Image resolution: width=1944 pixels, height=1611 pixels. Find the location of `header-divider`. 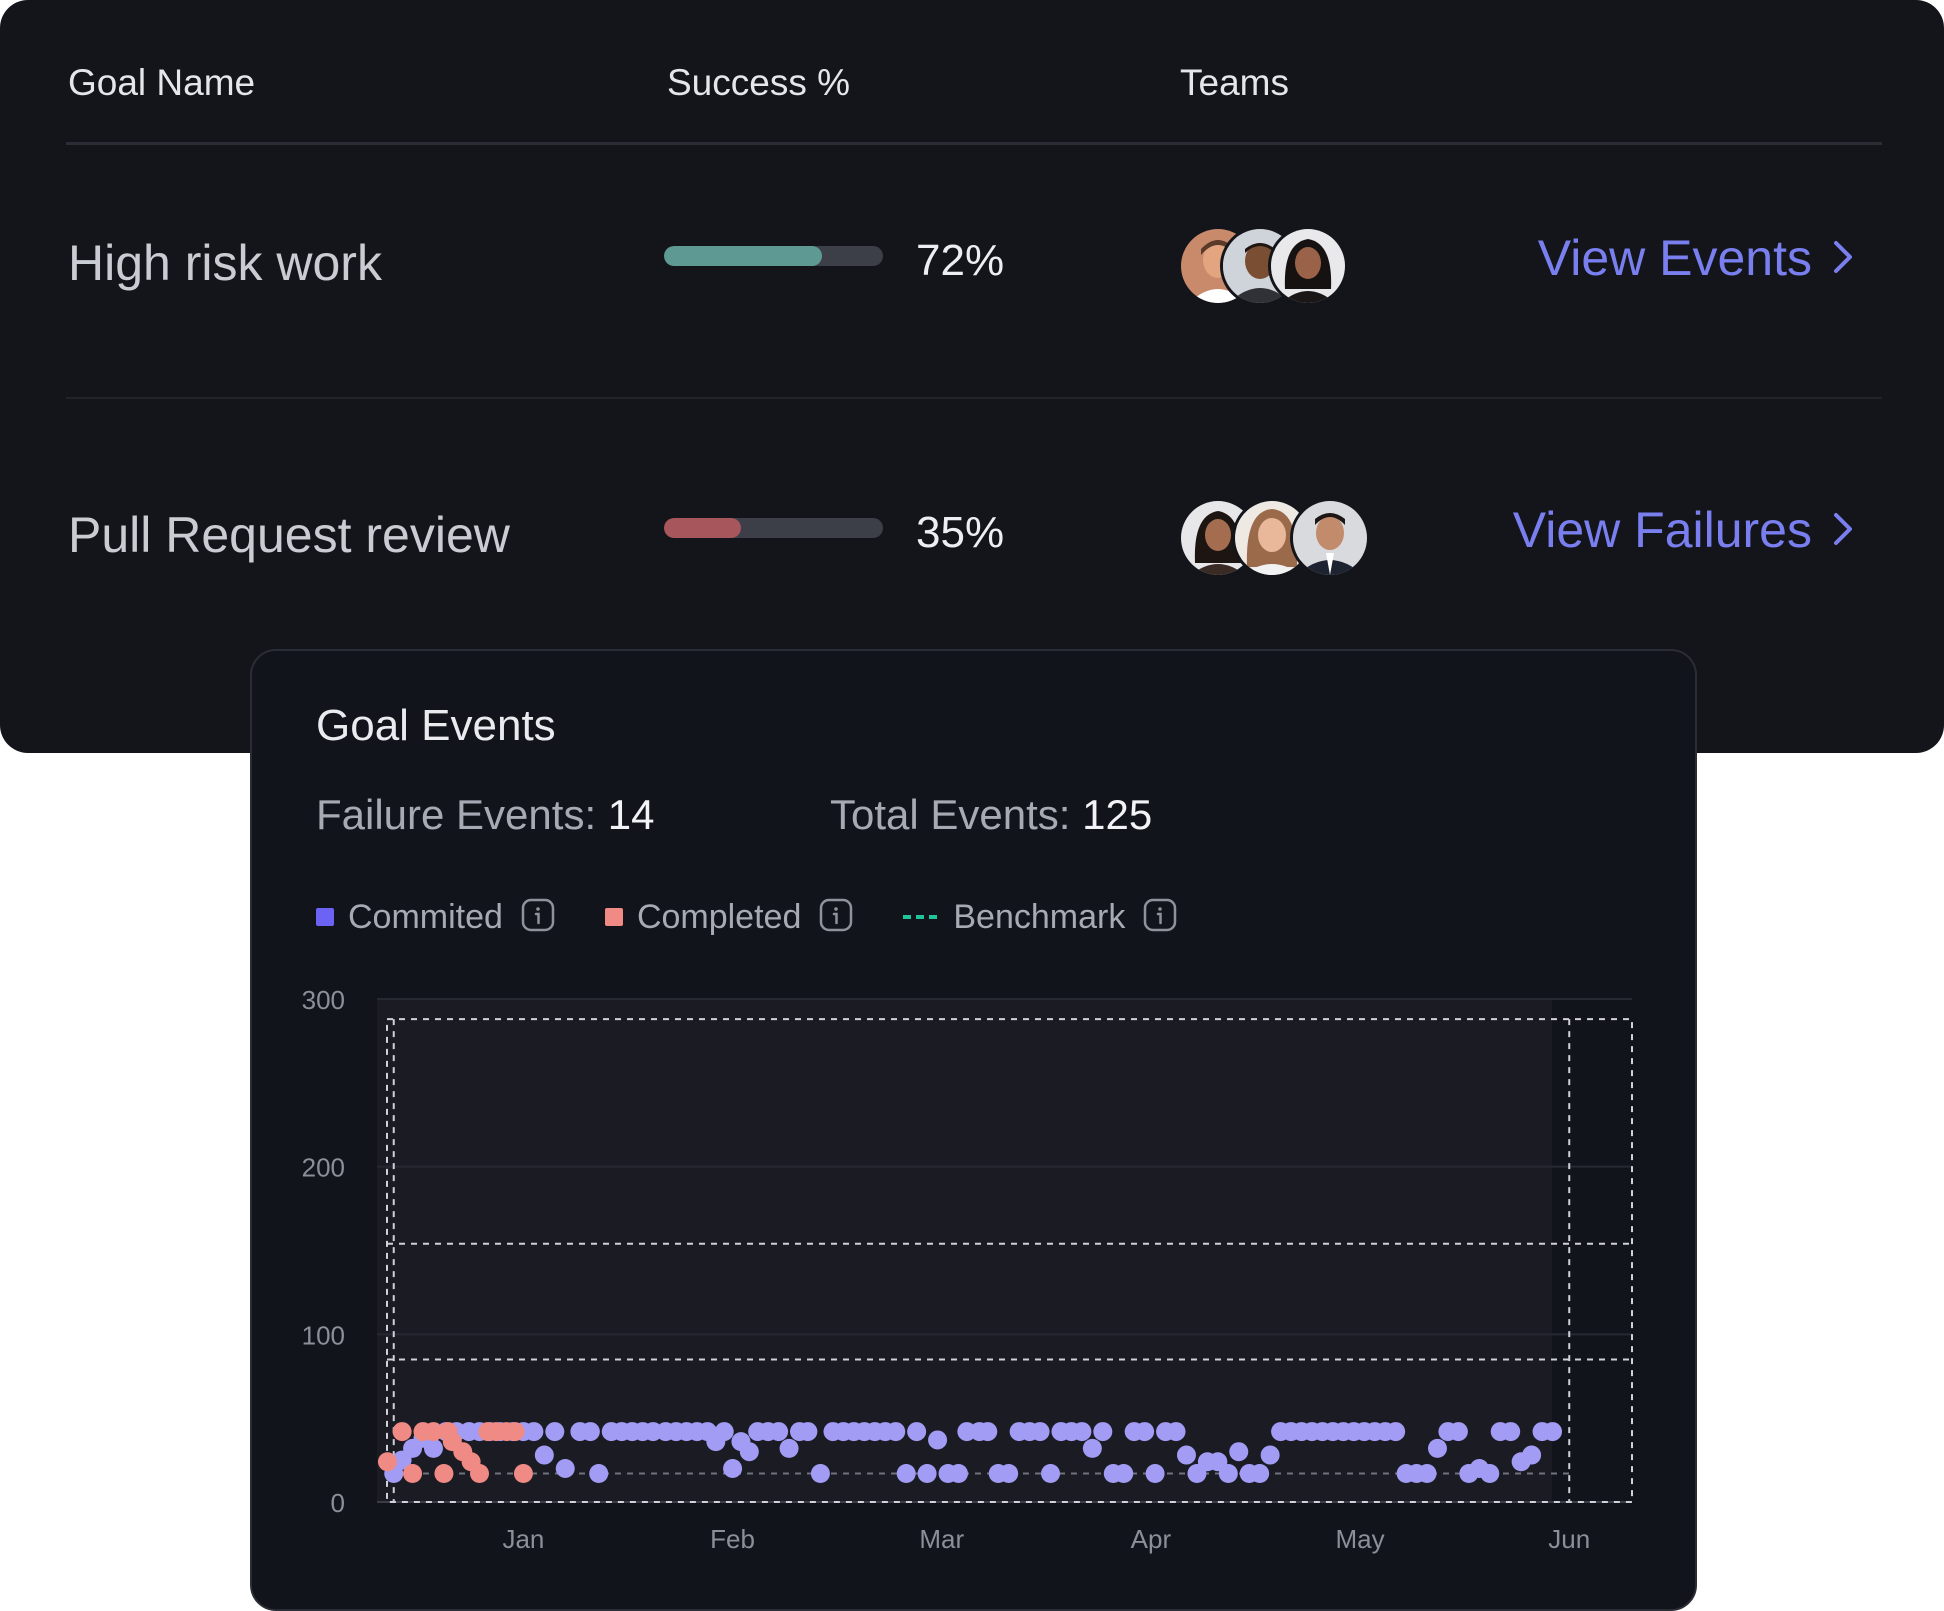

header-divider is located at coordinates (974, 143).